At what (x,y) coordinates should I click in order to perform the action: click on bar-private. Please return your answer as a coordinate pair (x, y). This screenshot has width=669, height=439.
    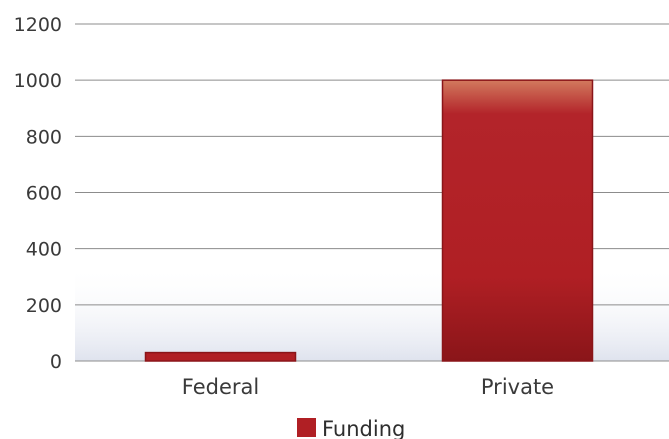
    Looking at the image, I should click on (517, 220).